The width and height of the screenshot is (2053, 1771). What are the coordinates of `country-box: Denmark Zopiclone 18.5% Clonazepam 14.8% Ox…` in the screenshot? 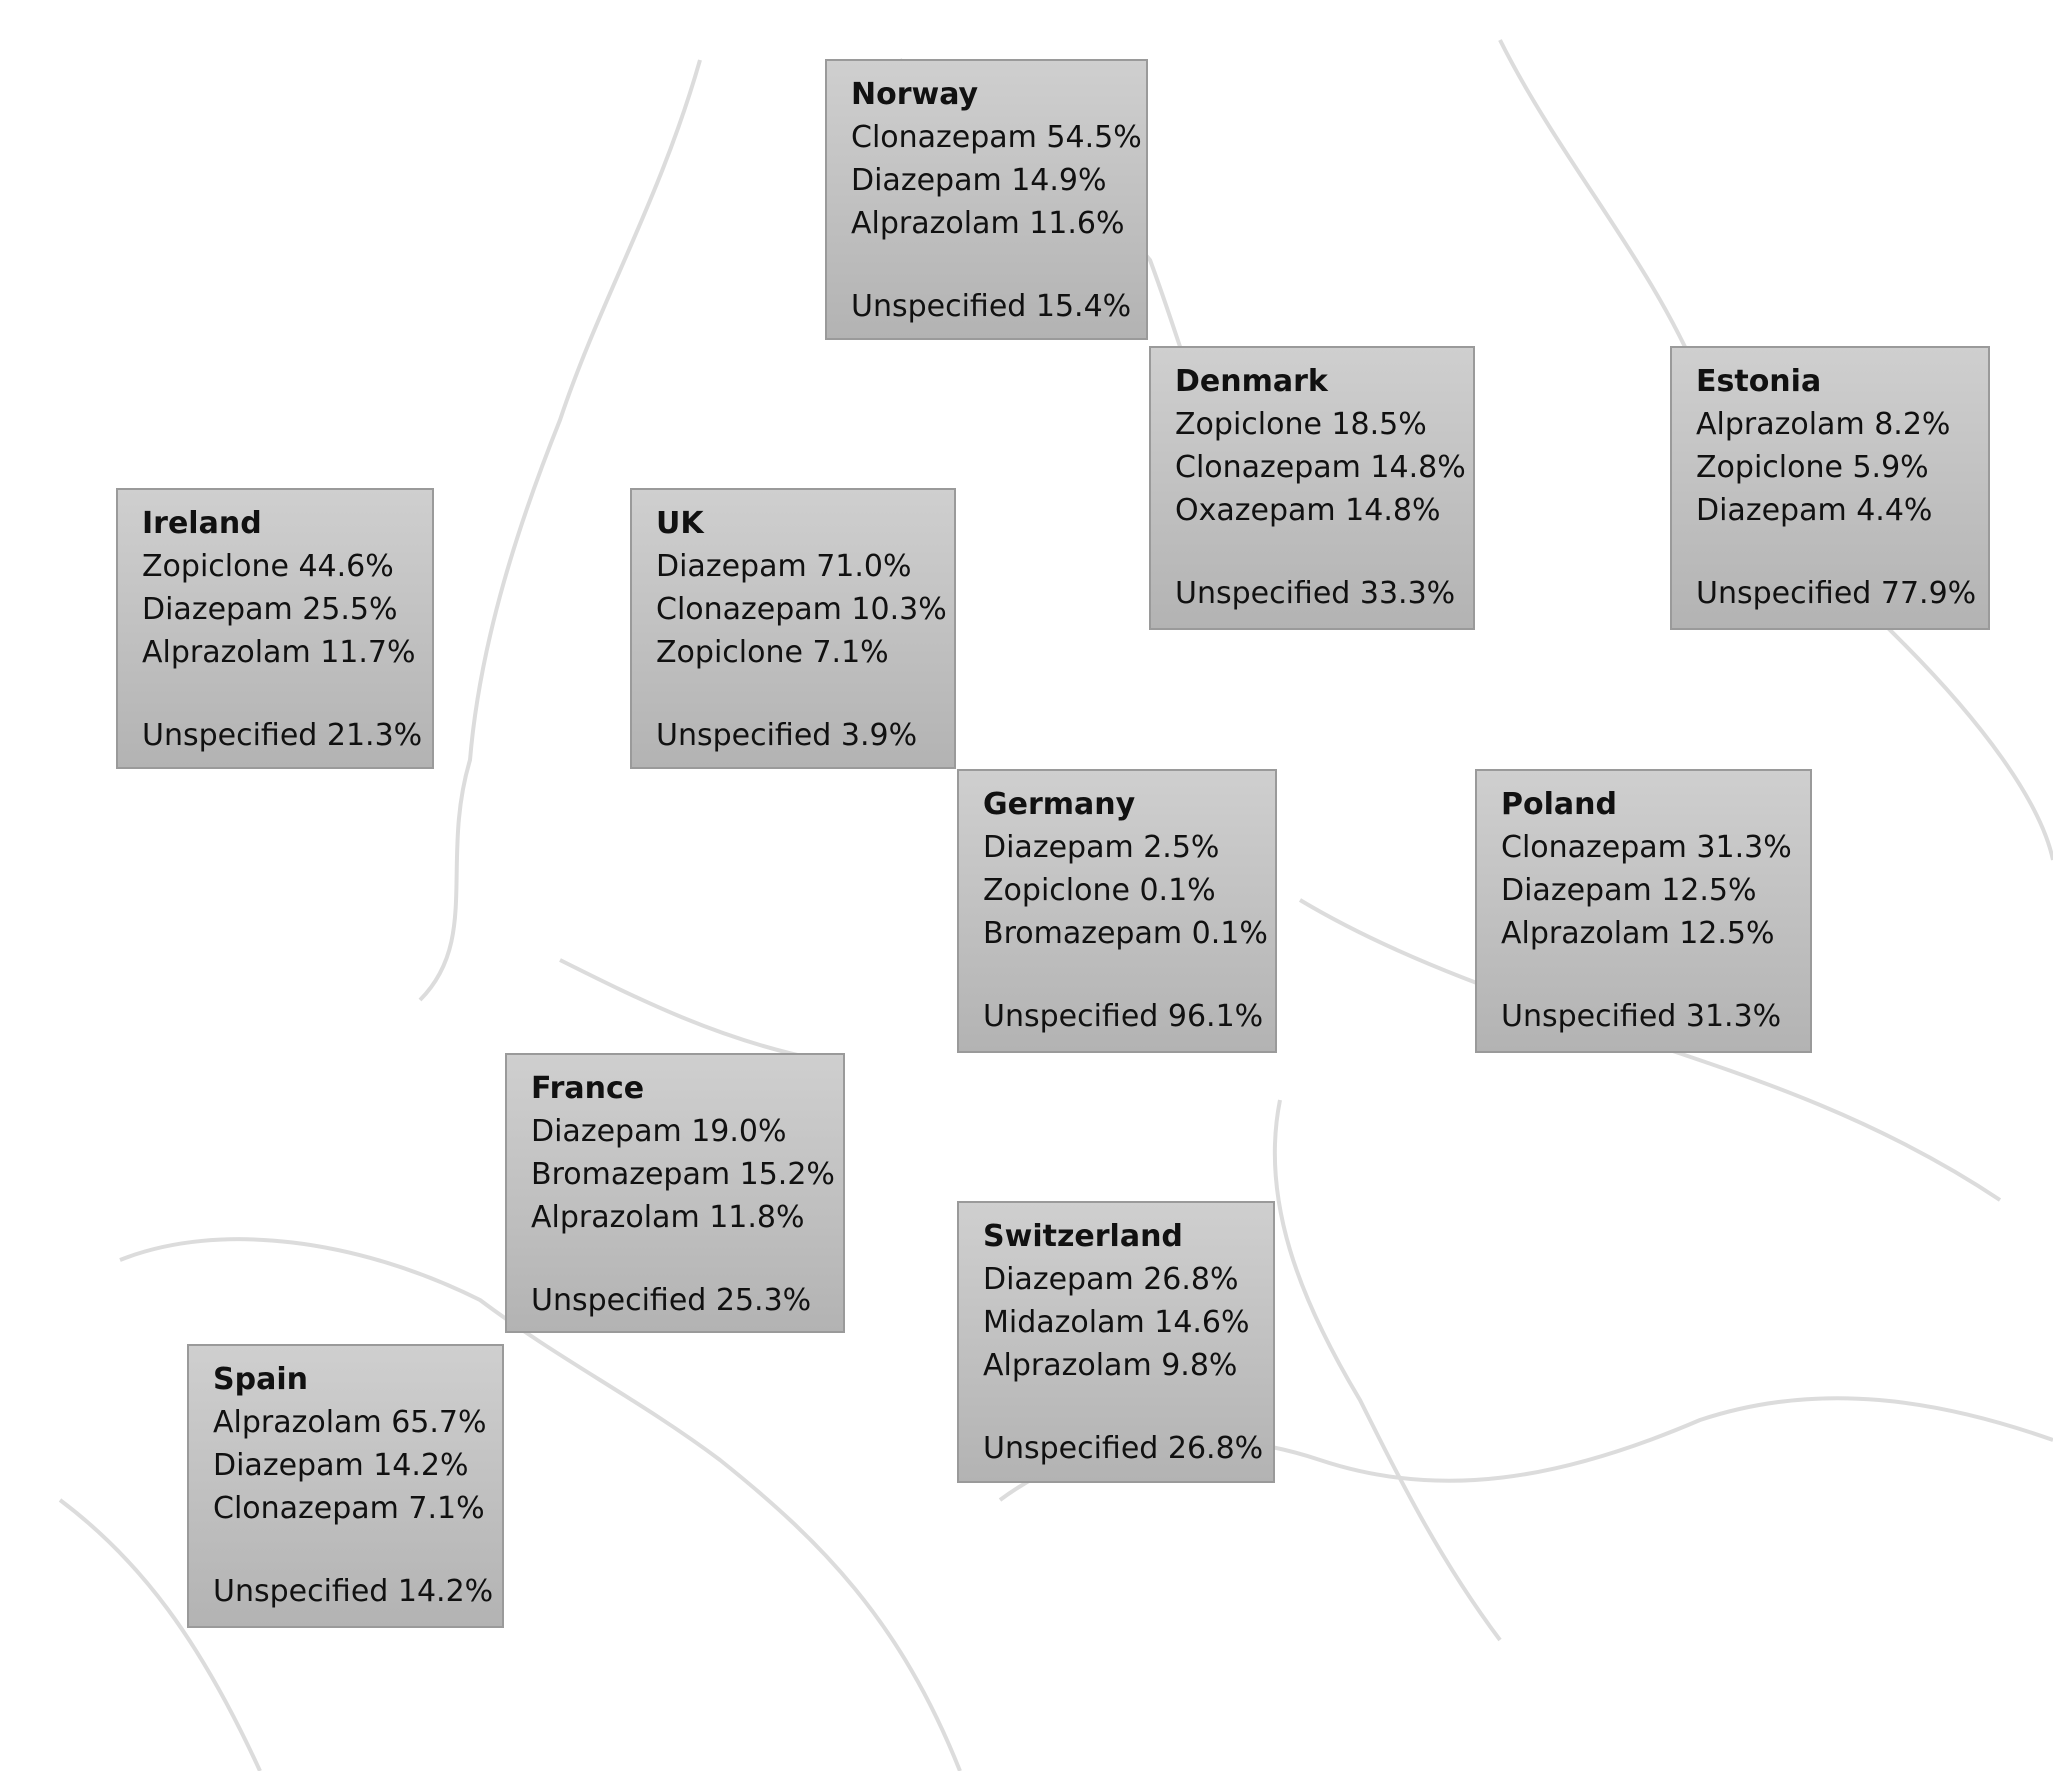 It's located at (1312, 488).